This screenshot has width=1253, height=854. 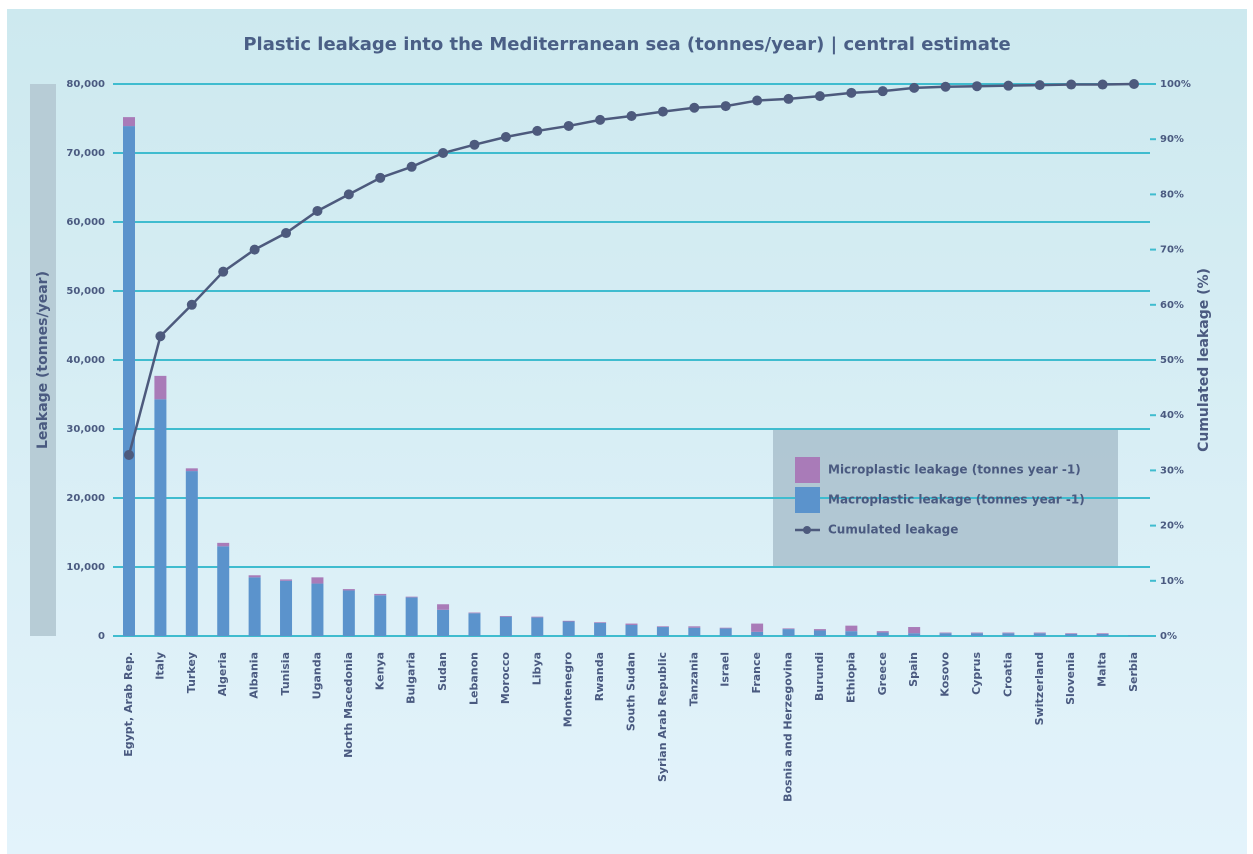 What do you see at coordinates (693, 679) in the screenshot?
I see `x-tick-label: Tanzania` at bounding box center [693, 679].